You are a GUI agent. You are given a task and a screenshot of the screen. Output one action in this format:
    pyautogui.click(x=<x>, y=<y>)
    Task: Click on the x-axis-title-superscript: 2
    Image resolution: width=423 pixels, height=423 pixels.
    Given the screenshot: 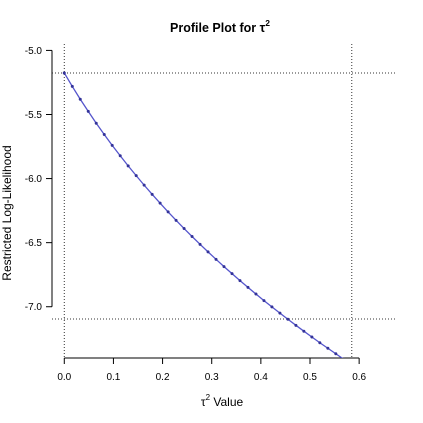 What is the action you would take?
    pyautogui.click(x=208, y=397)
    